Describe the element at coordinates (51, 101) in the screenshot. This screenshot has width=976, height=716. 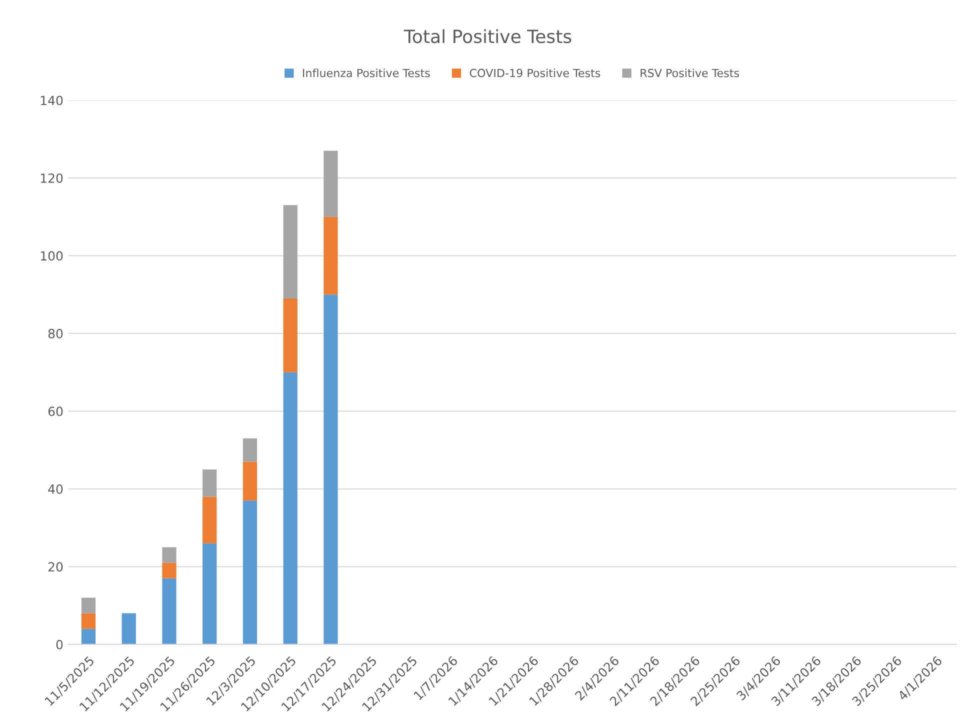
I see `y-tick-label: 140` at that location.